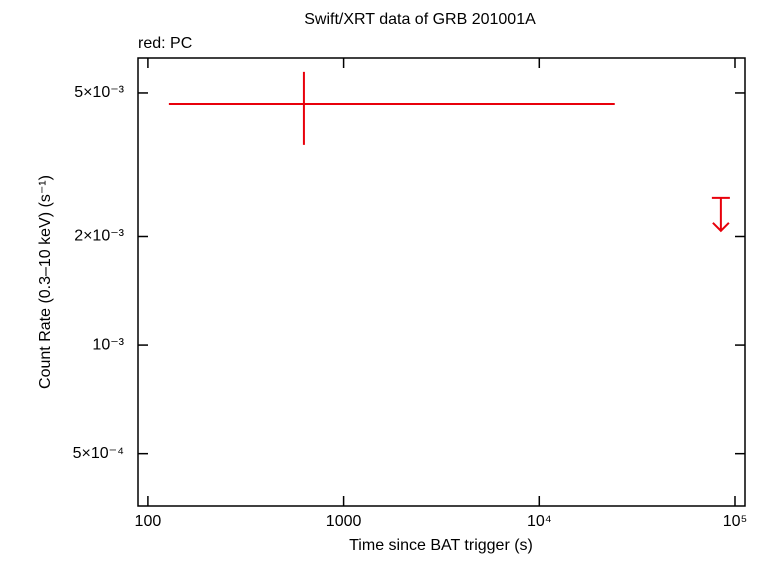  I want to click on x-tick-label: 10⁴, so click(539, 521).